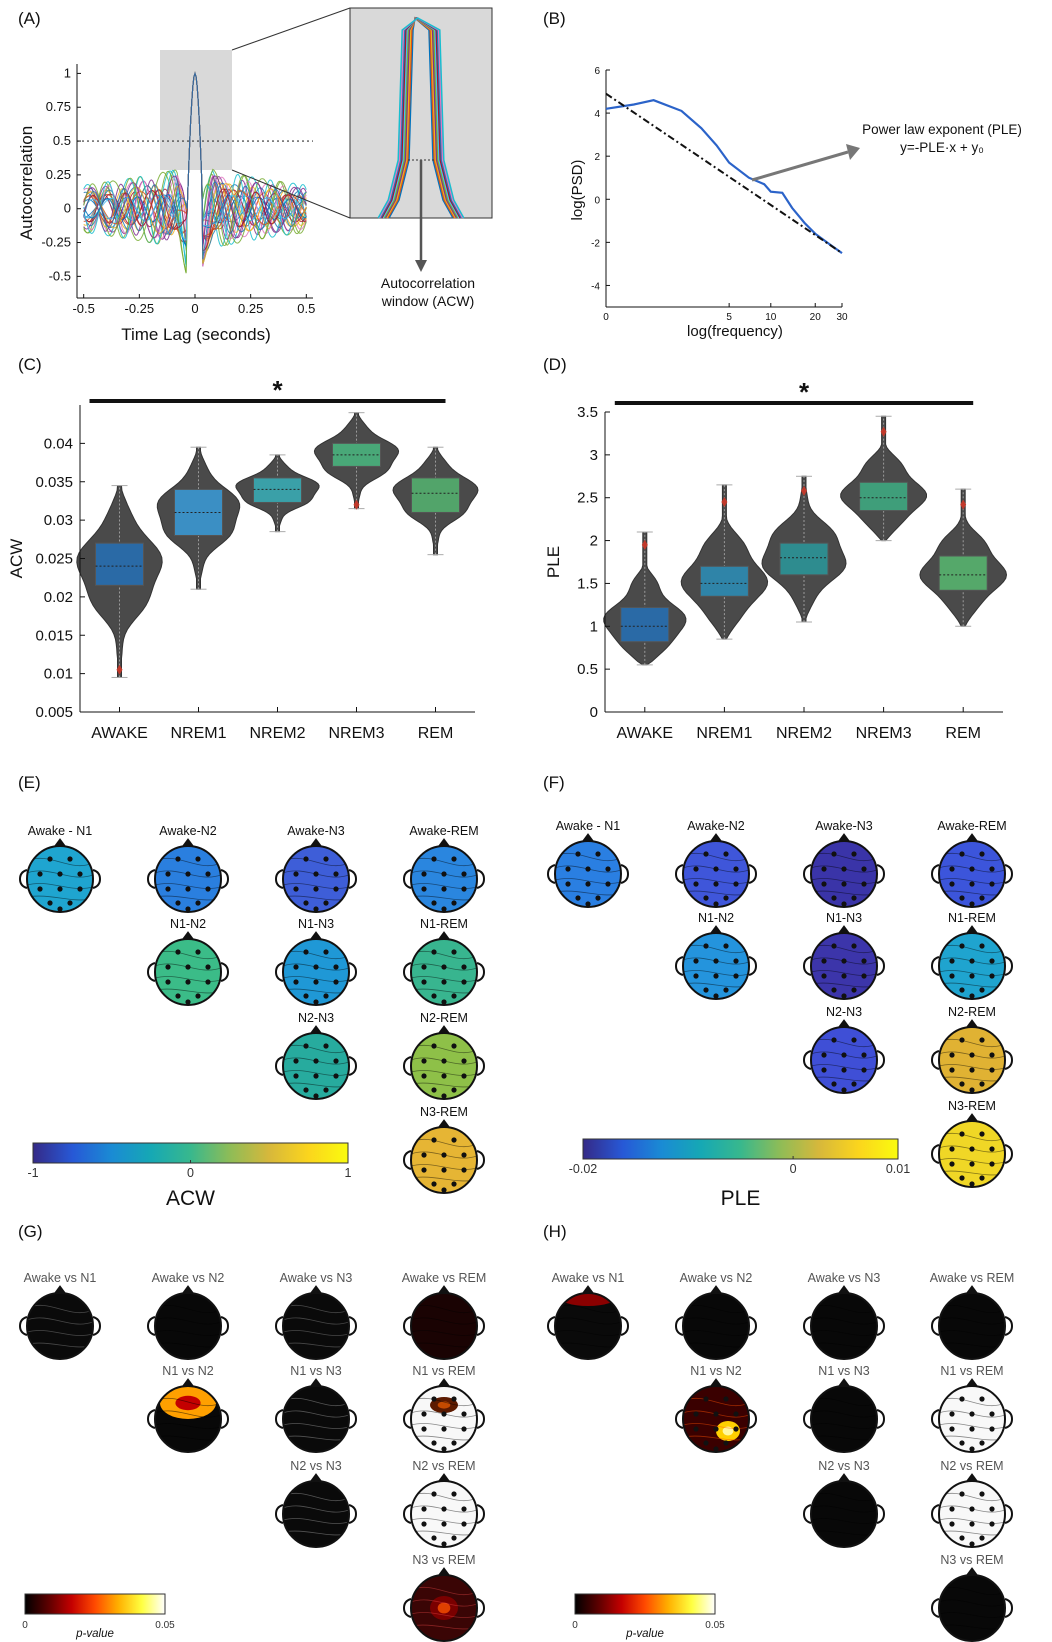 This screenshot has width=1052, height=1642. I want to click on topoplot-title: Awake vs N2, so click(716, 1278).